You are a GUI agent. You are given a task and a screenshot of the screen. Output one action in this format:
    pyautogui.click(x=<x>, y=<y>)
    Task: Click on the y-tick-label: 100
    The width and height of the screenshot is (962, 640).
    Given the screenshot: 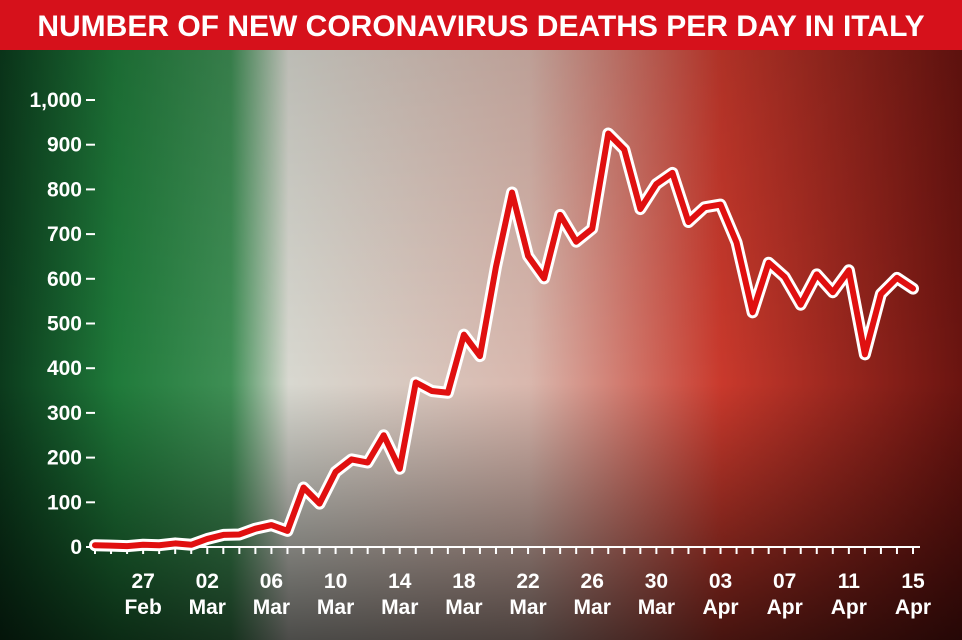 What is the action you would take?
    pyautogui.click(x=64, y=502)
    